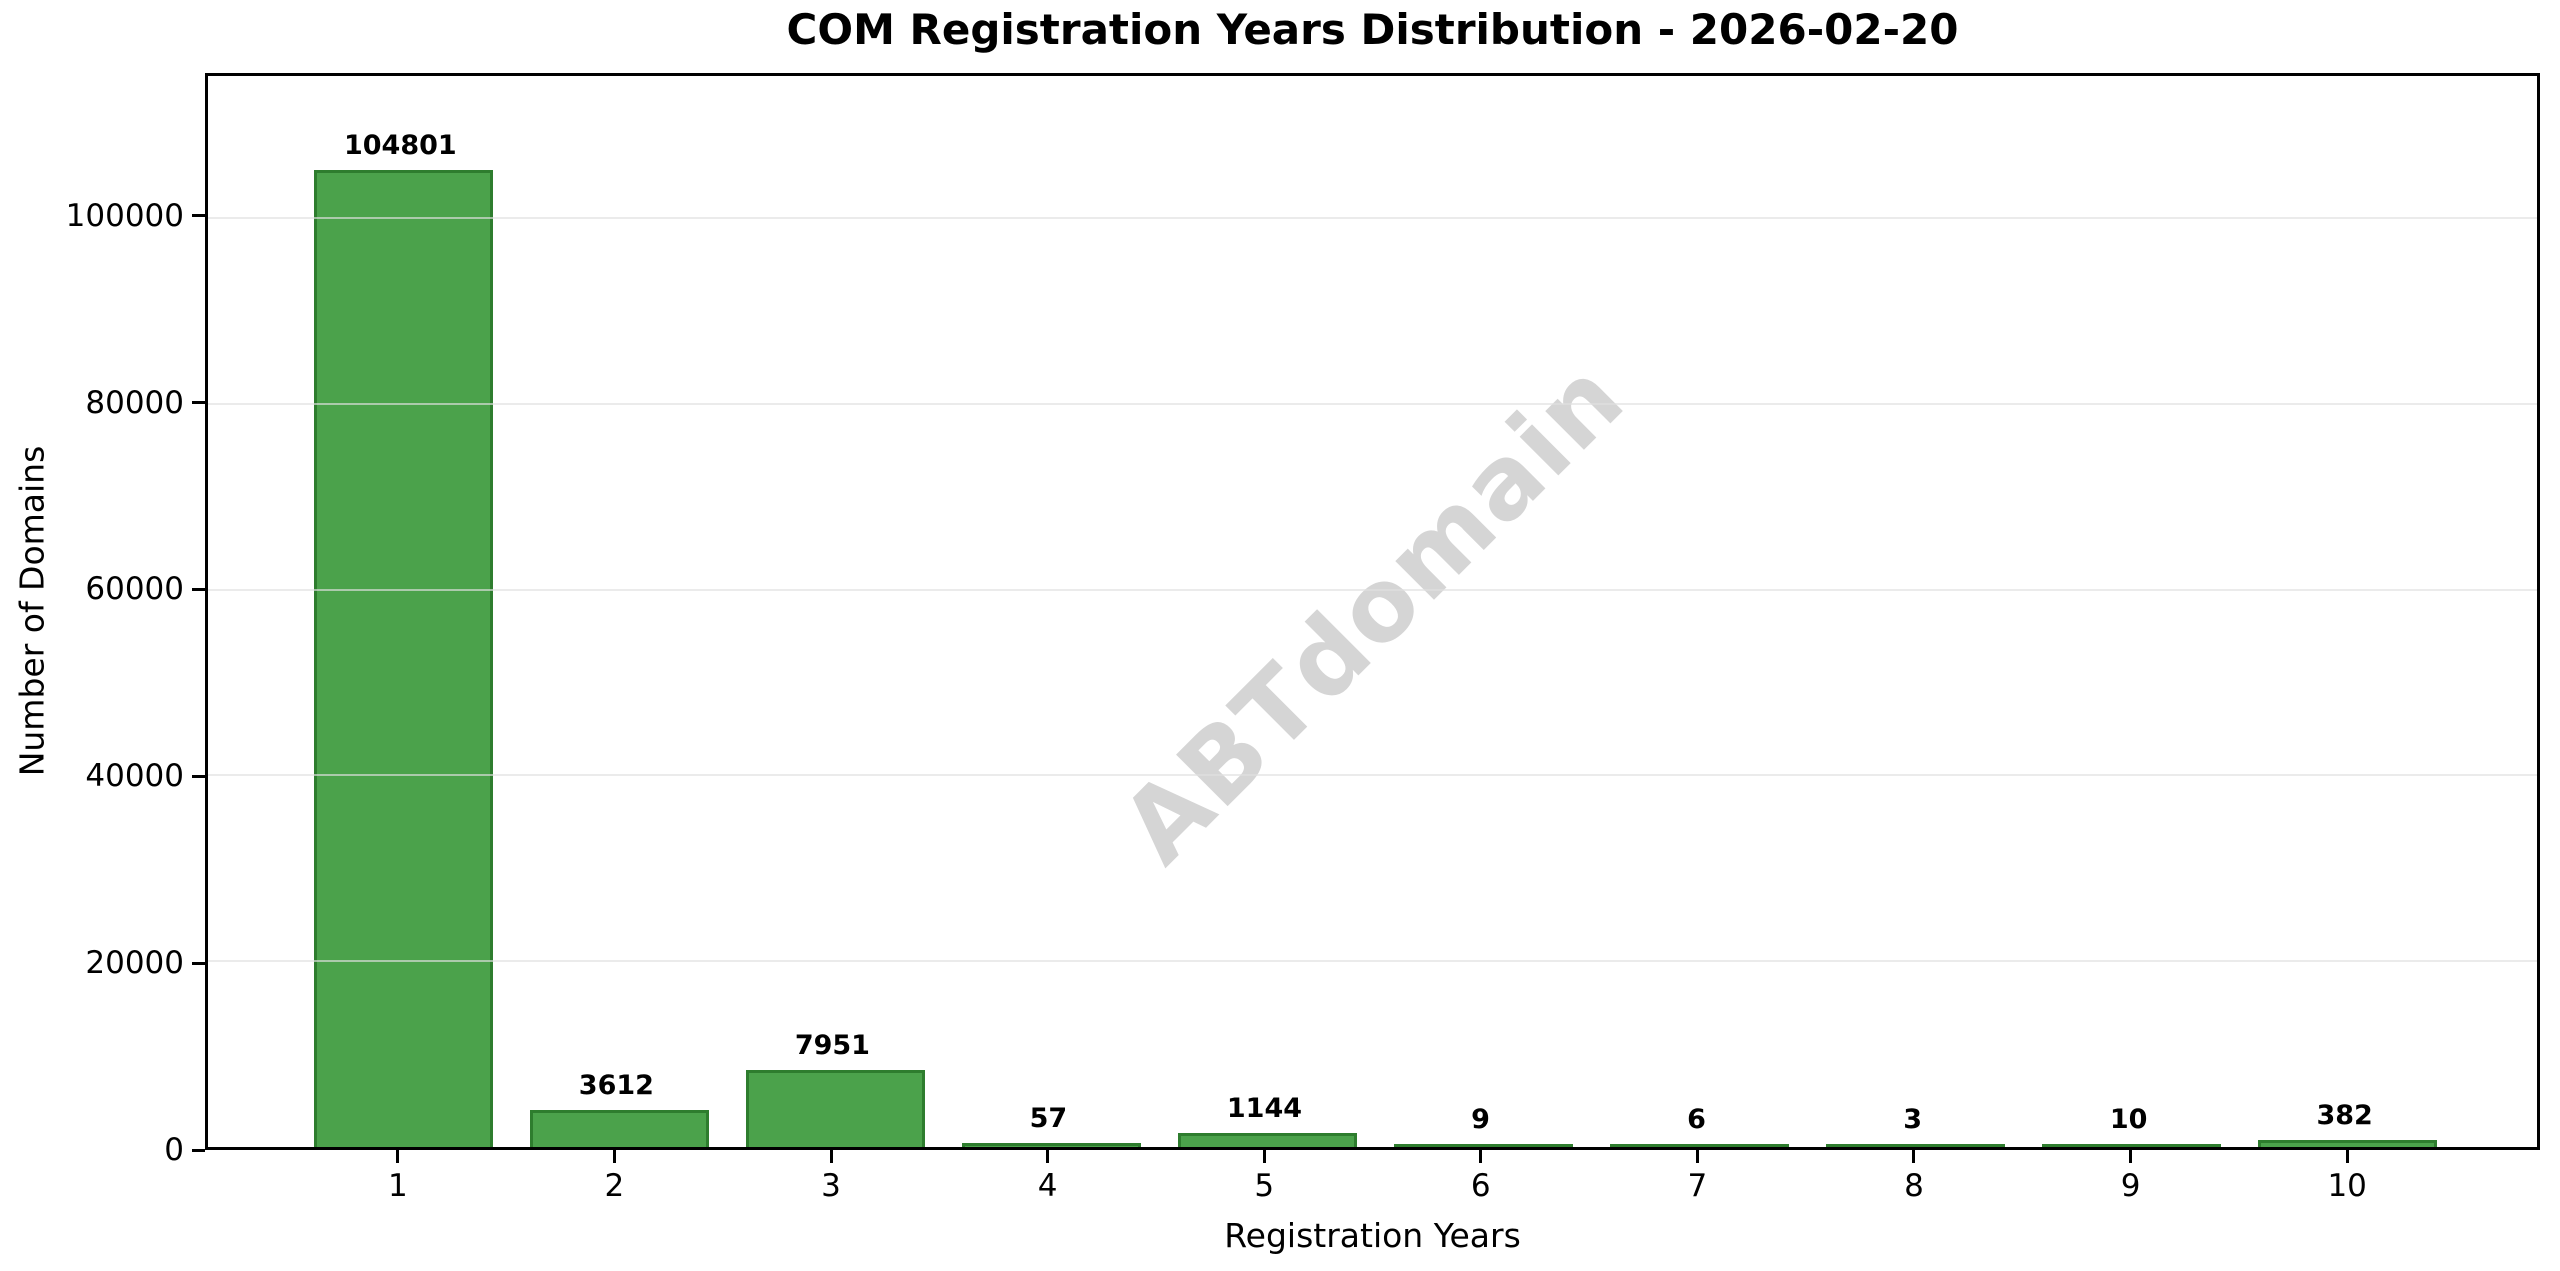 This screenshot has height=1271, width=2560. What do you see at coordinates (1912, 1119) in the screenshot?
I see `bar-value-label: 3` at bounding box center [1912, 1119].